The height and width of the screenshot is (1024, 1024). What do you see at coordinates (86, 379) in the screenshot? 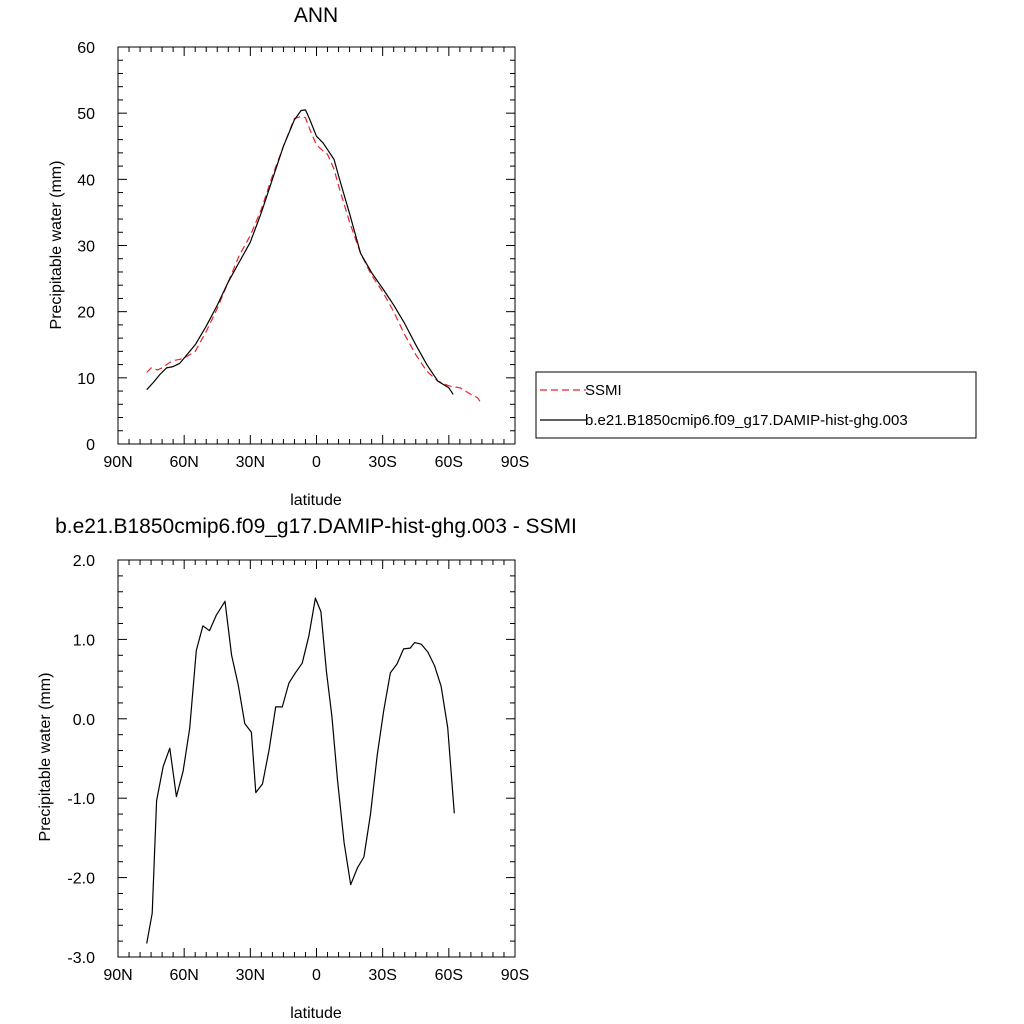
I see `y-tick-label: 10` at bounding box center [86, 379].